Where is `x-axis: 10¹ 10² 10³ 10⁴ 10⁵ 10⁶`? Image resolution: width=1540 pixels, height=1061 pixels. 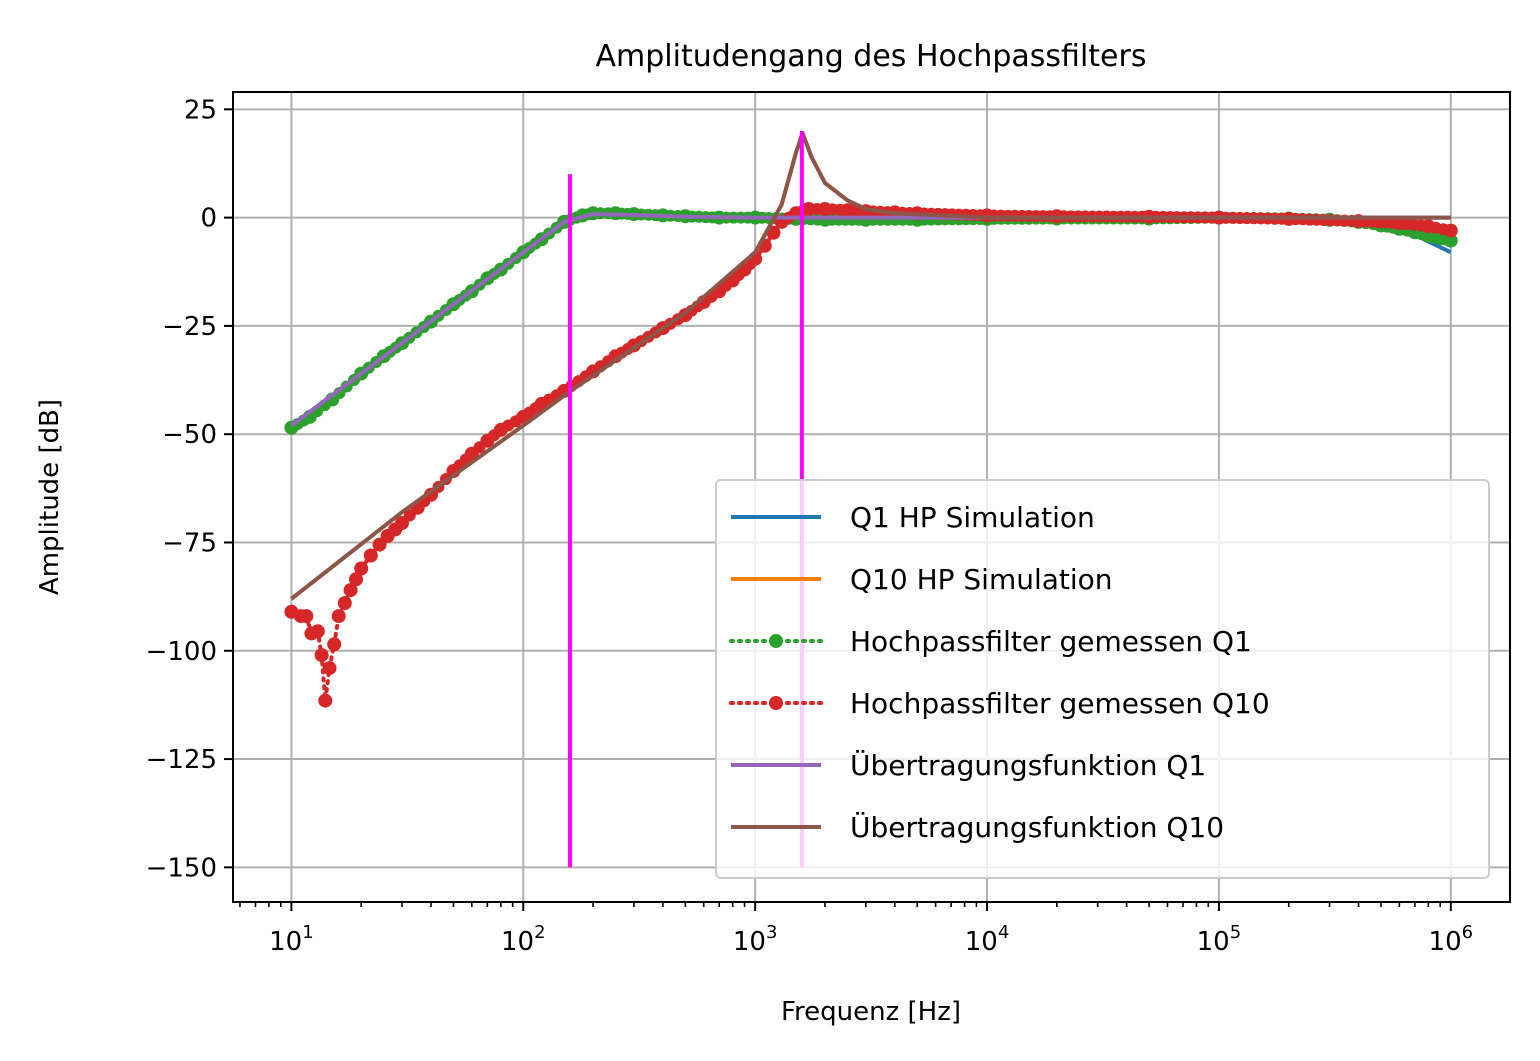 x-axis: 10¹ 10² 10³ 10⁴ 10⁵ 10⁶ is located at coordinates (856, 929).